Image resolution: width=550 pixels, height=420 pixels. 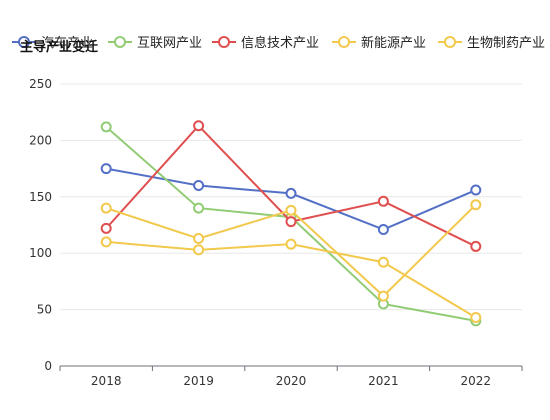 I want to click on legend: 汽车产业 互联网产业 信息技术产业 新能源产业 生物制药产业, so click(x=278, y=43).